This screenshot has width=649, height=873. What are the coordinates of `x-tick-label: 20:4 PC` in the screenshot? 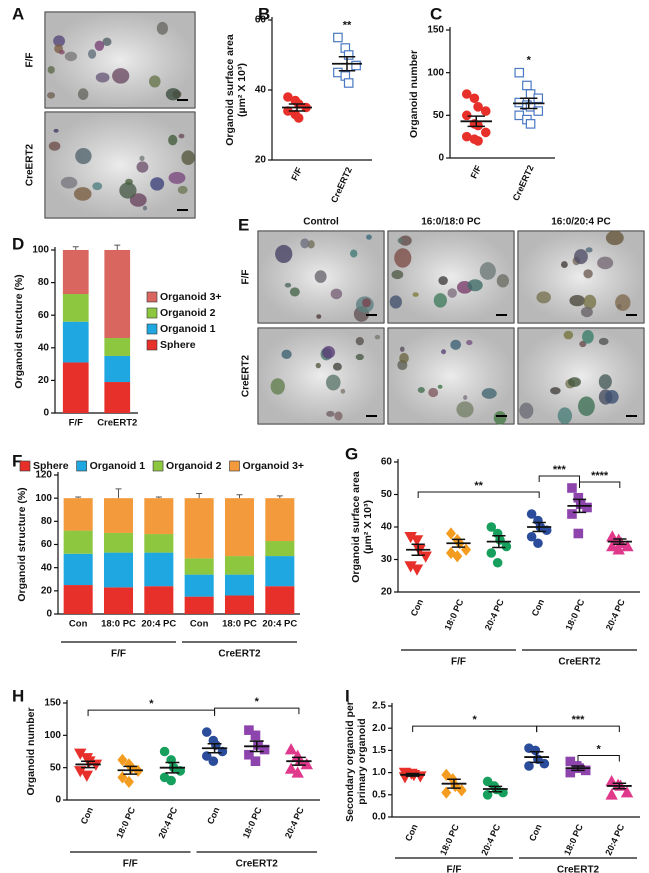 It's located at (494, 614).